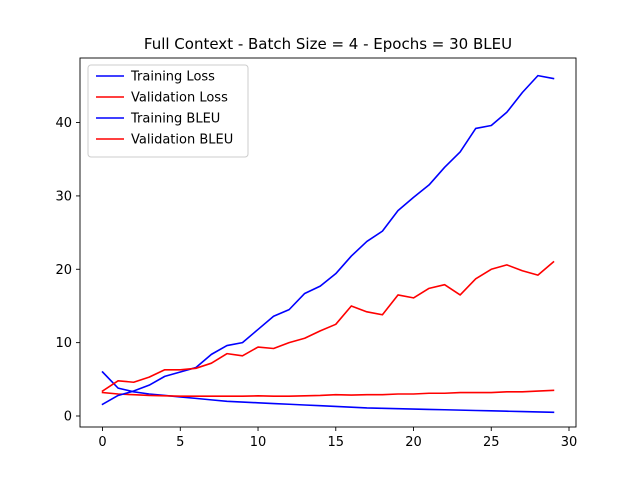 This screenshot has width=640, height=480. Describe the element at coordinates (413, 442) in the screenshot. I see `x-tick-label: 20` at that location.